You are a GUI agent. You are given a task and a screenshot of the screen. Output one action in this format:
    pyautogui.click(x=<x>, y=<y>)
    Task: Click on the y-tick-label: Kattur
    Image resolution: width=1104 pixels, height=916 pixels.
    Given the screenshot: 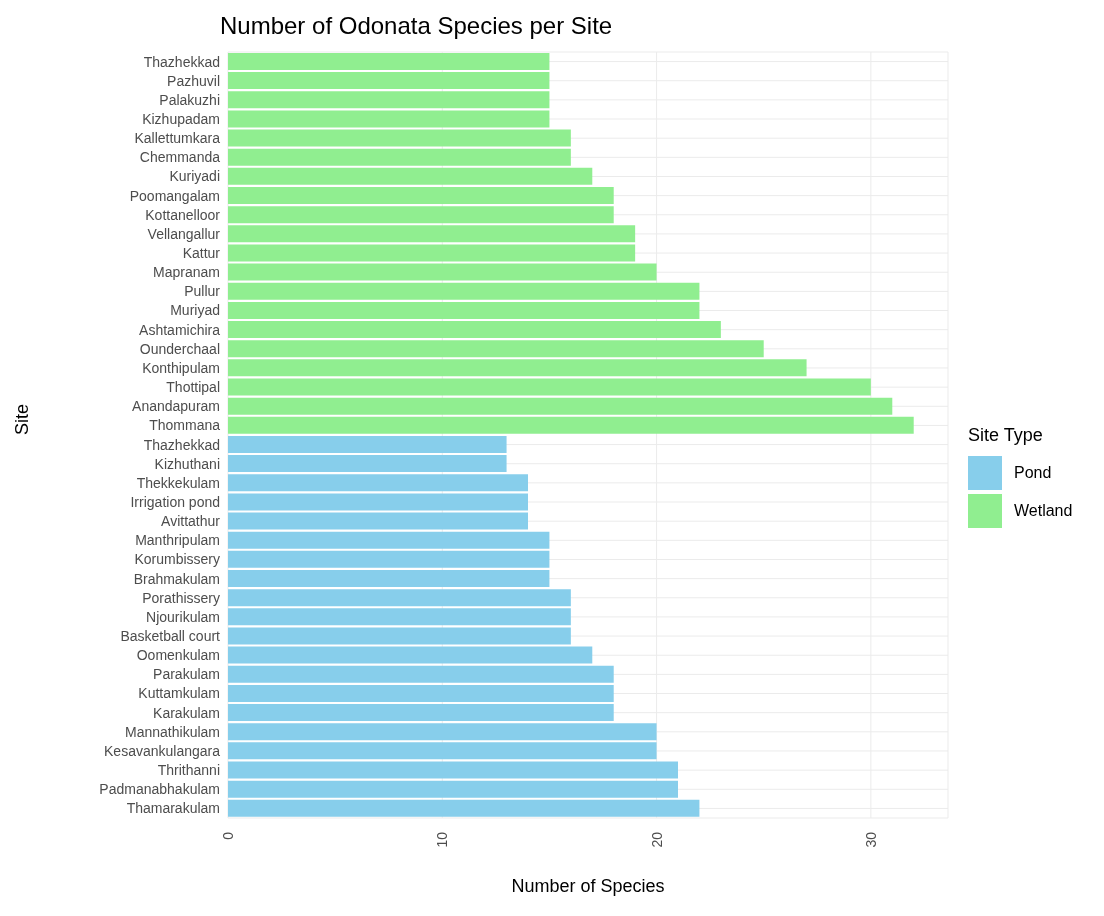 What is the action you would take?
    pyautogui.click(x=201, y=253)
    